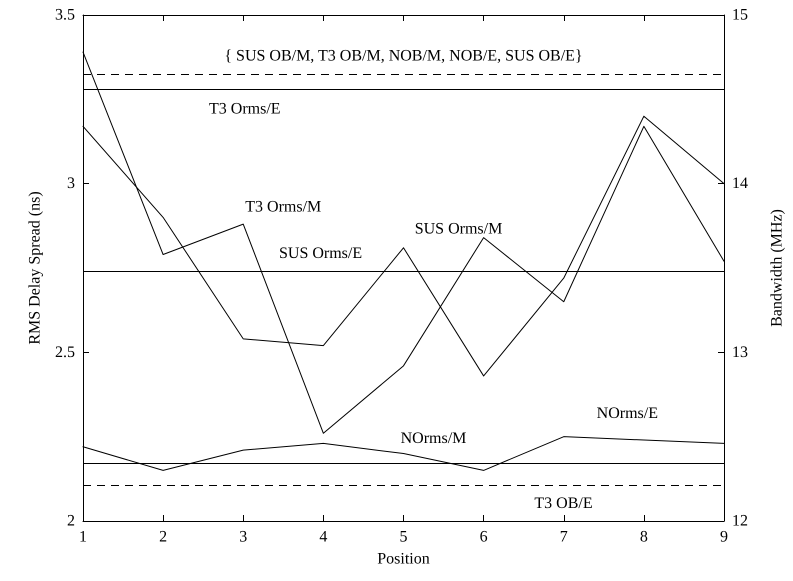 The width and height of the screenshot is (793, 581). What do you see at coordinates (740, 521) in the screenshot?
I see `y2-tick-label: 12` at bounding box center [740, 521].